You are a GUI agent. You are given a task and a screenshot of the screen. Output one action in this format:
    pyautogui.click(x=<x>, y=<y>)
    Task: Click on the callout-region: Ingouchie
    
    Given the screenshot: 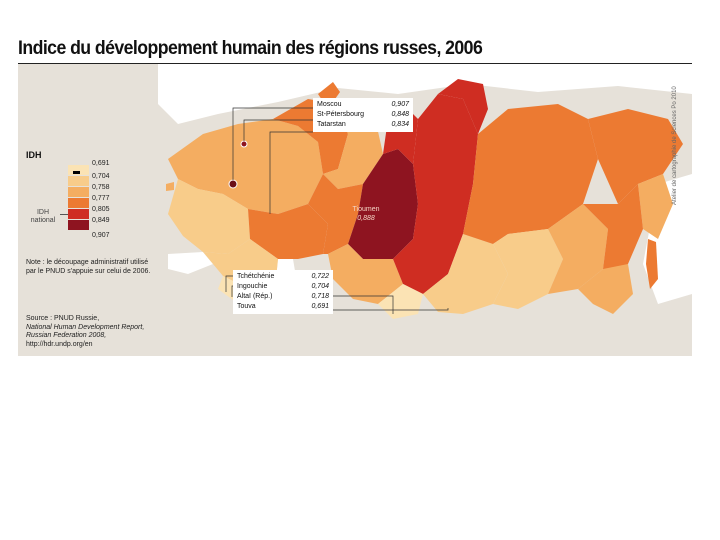 What is the action you would take?
    pyautogui.click(x=252, y=286)
    